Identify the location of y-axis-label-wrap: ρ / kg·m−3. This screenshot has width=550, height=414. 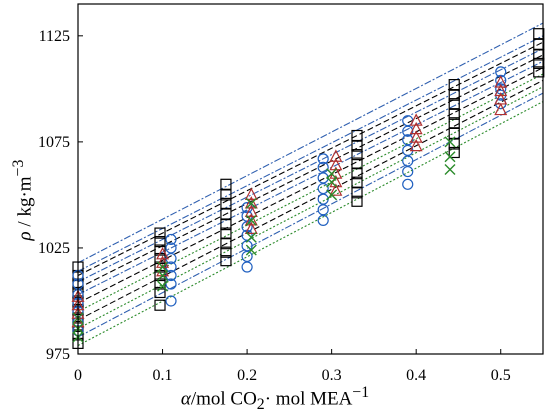
(22, 200).